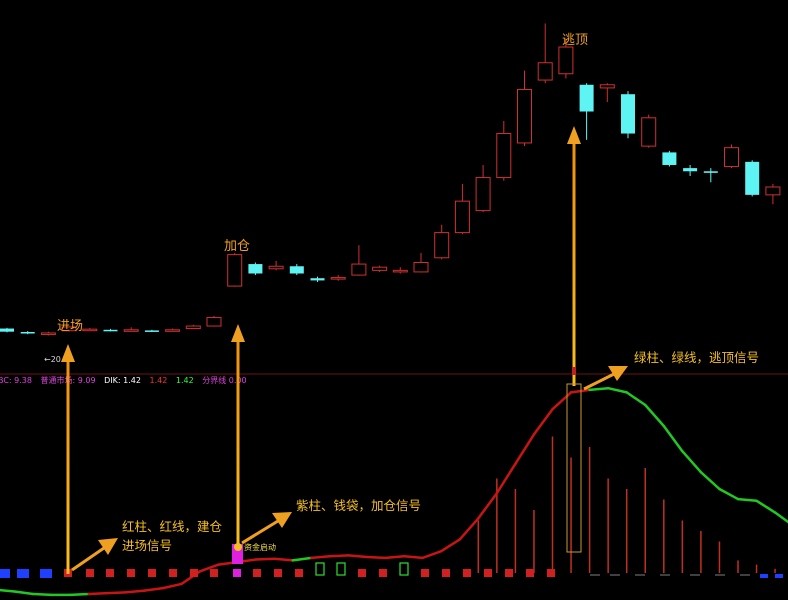 This screenshot has height=600, width=788. Describe the element at coordinates (605, 378) in the screenshot. I see `escape-diagonal-arrow` at that location.